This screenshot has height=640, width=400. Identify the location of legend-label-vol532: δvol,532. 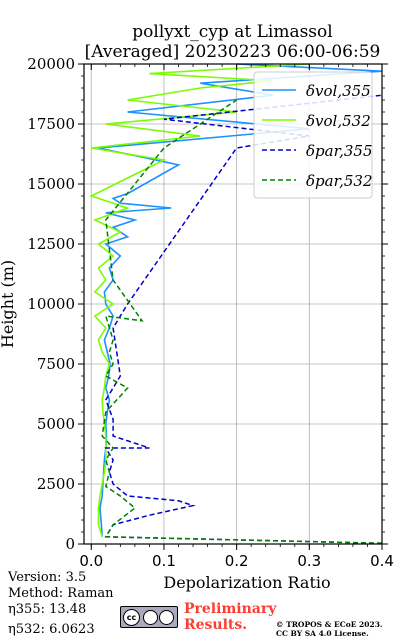
(338, 121).